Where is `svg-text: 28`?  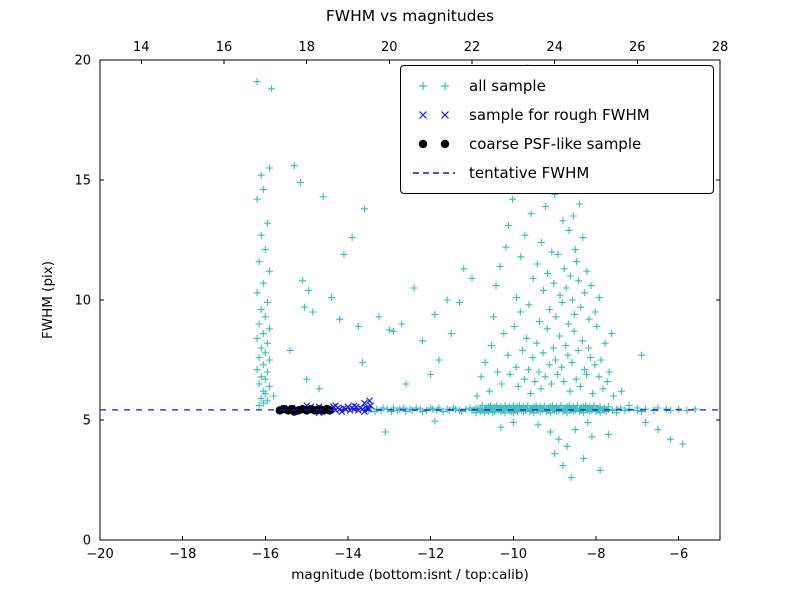 svg-text: 28 is located at coordinates (720, 47).